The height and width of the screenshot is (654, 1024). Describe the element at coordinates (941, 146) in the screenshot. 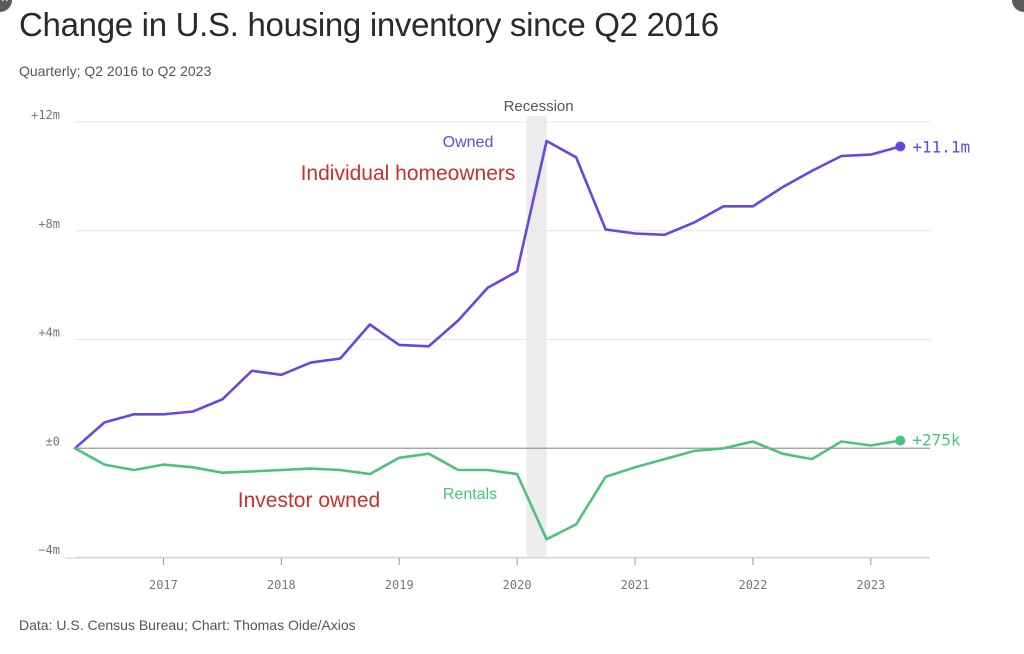

I see `owned-end-label: +11.1m` at that location.